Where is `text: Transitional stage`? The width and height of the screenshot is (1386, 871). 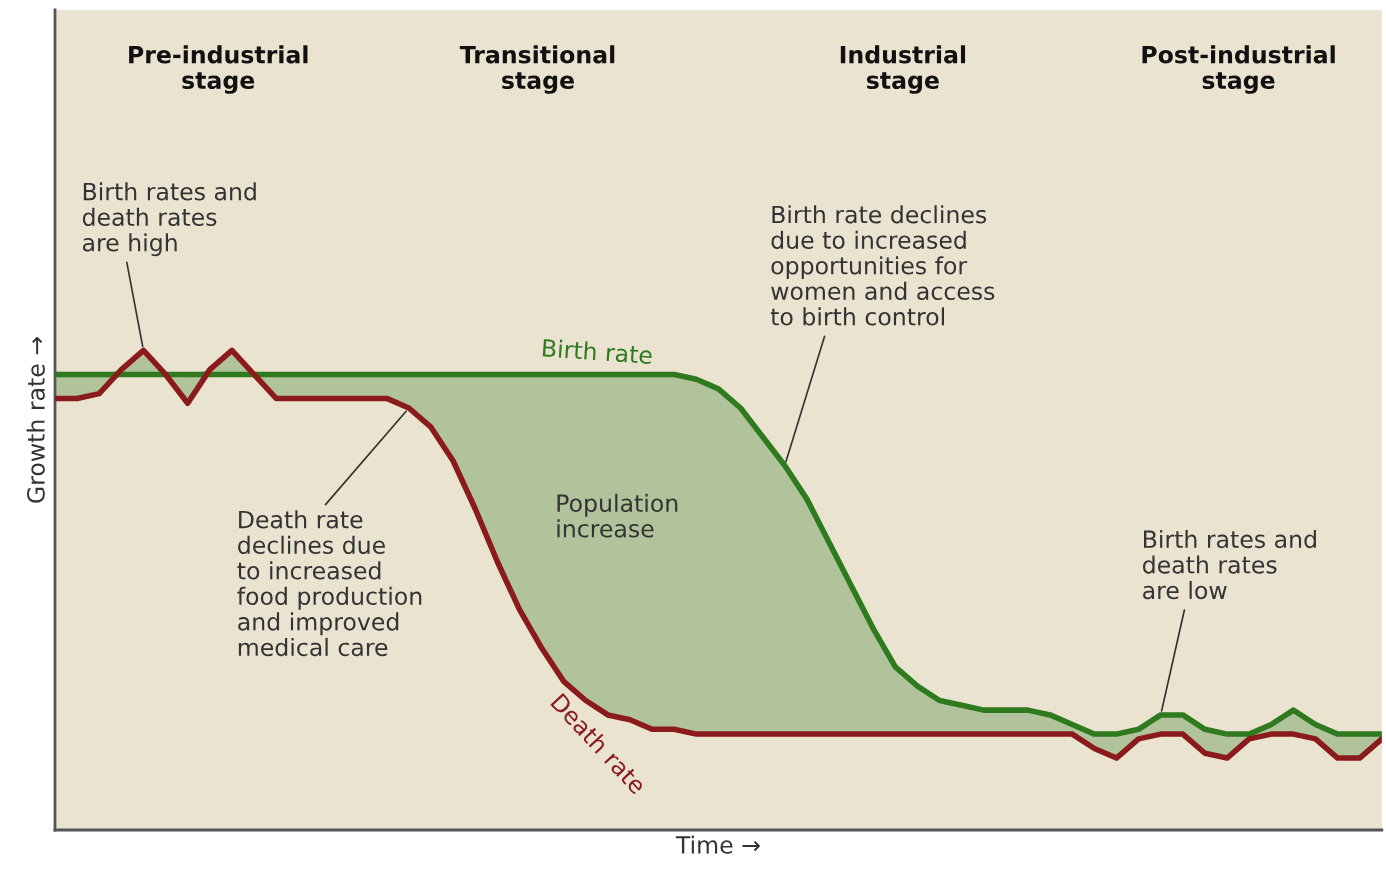 text: Transitional stage is located at coordinates (537, 69).